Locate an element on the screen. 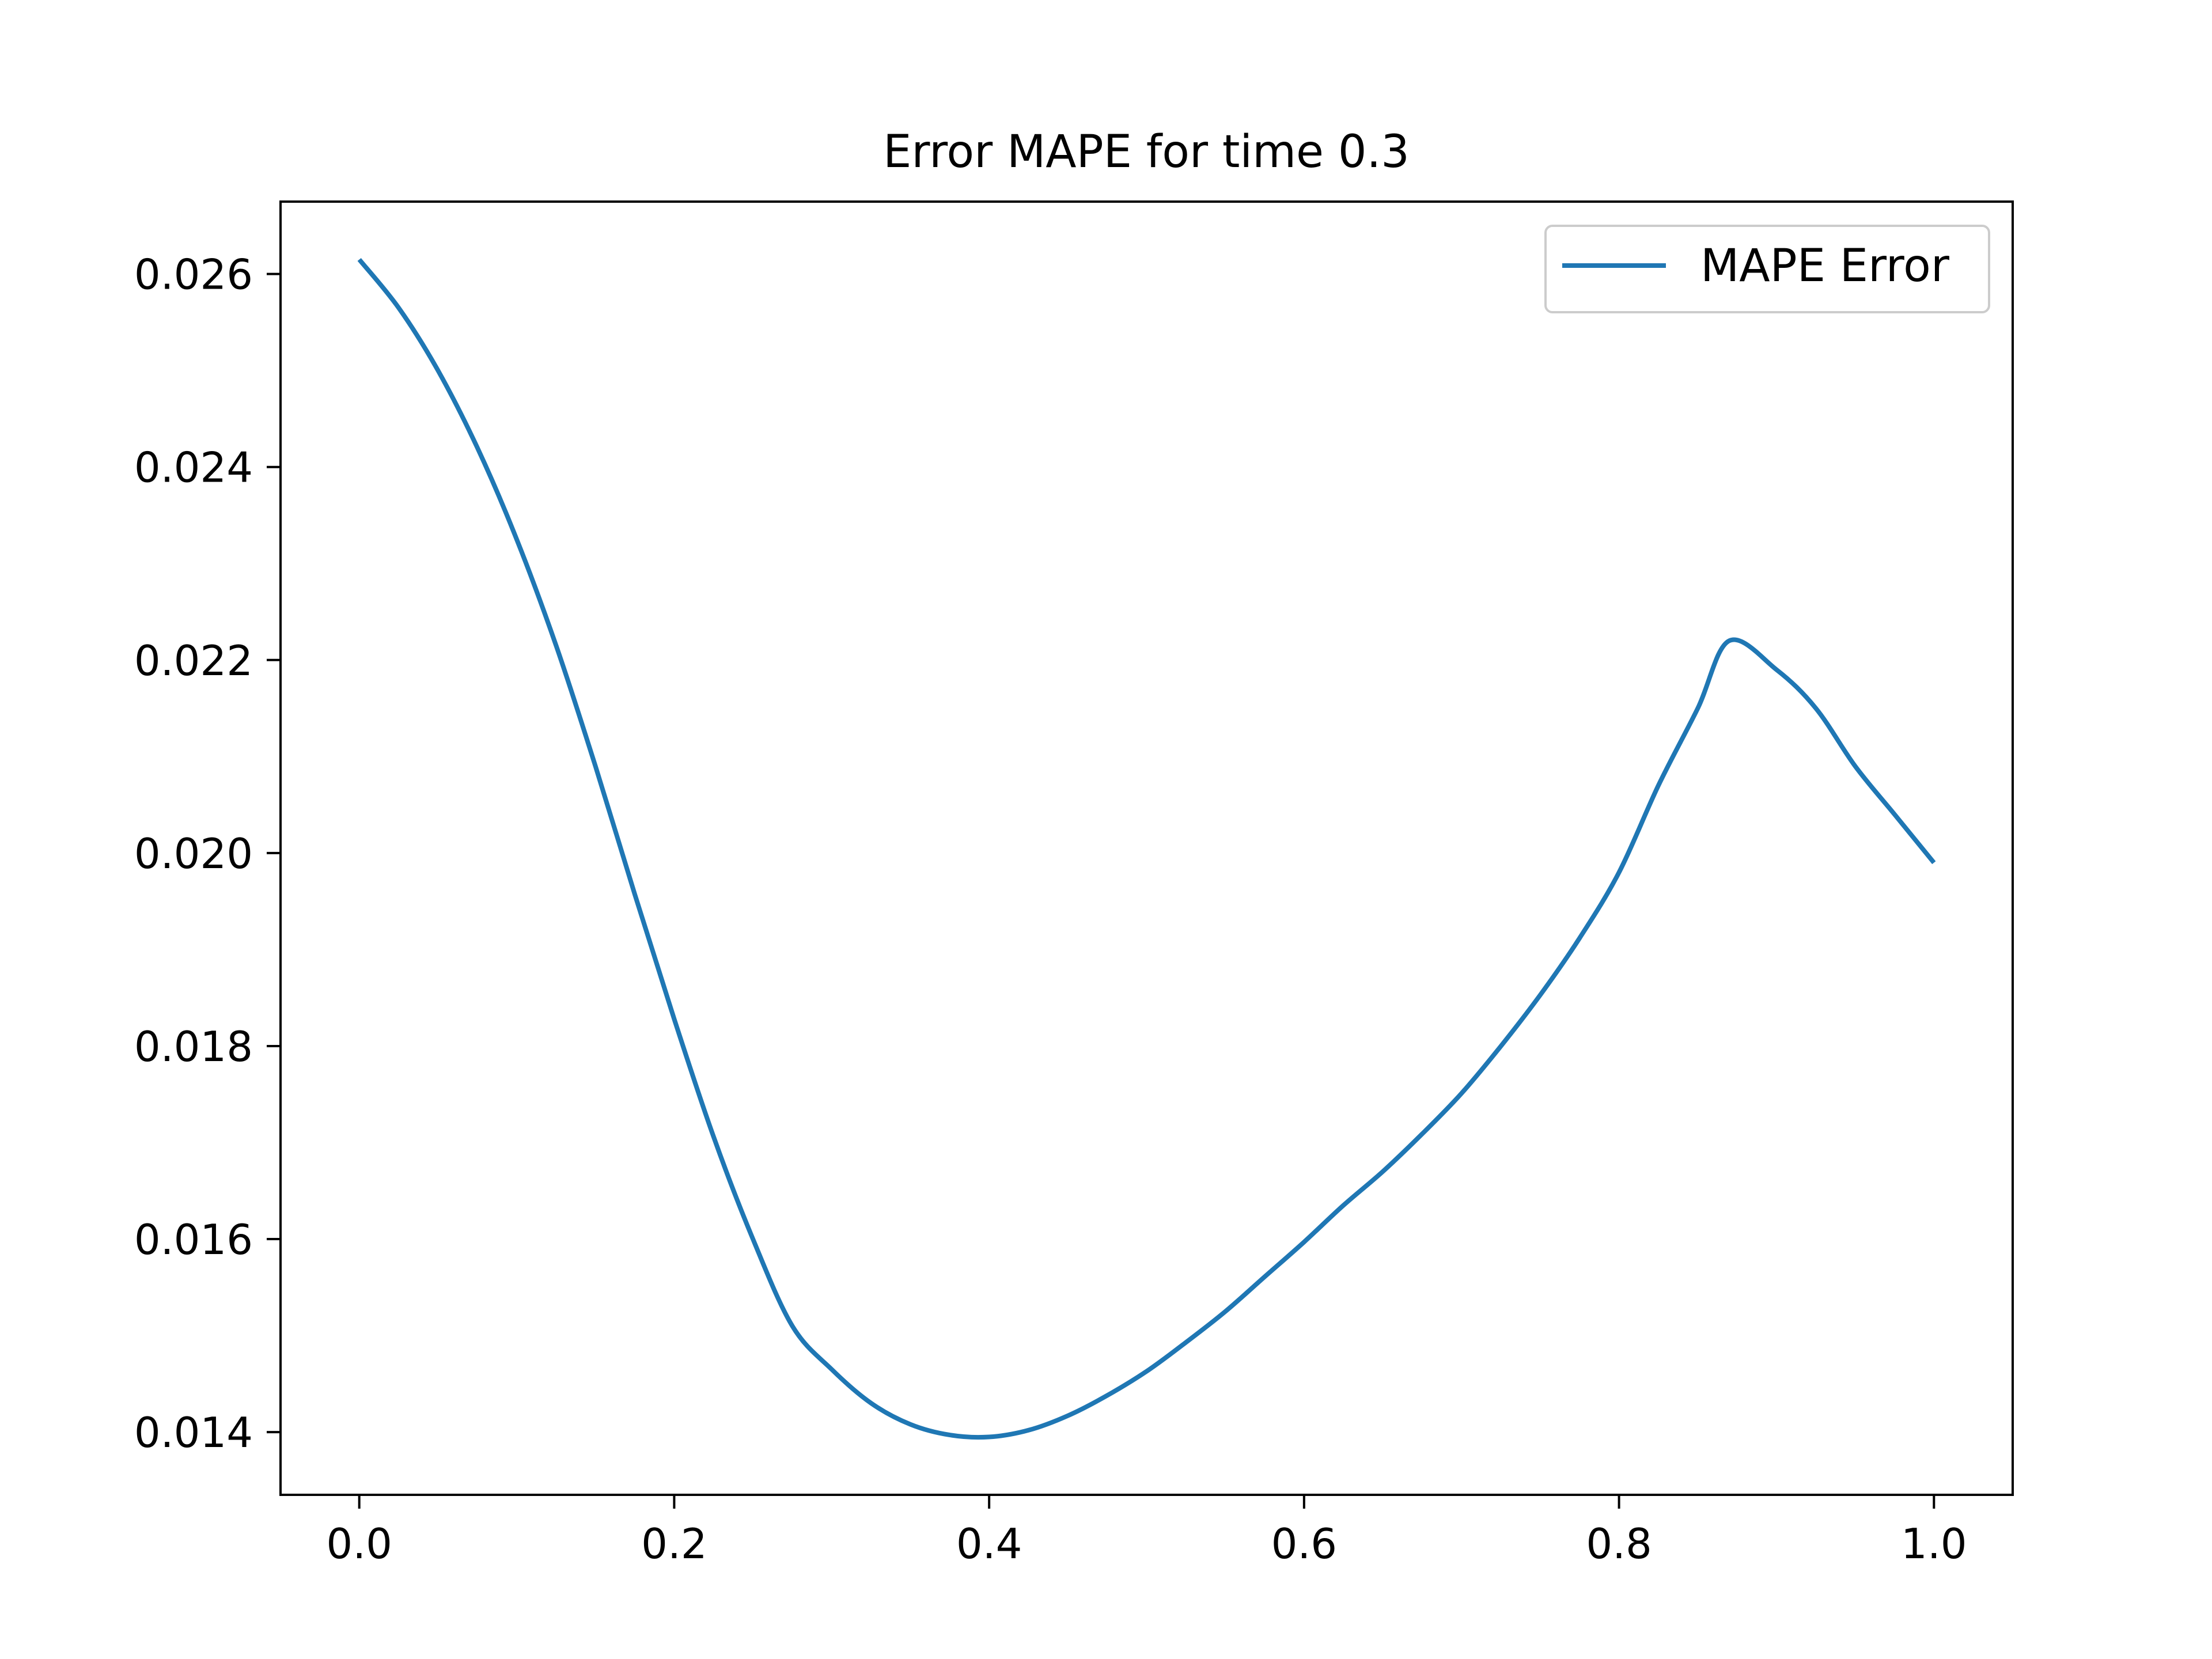  x-tick-label: 0.4 is located at coordinates (989, 1544).